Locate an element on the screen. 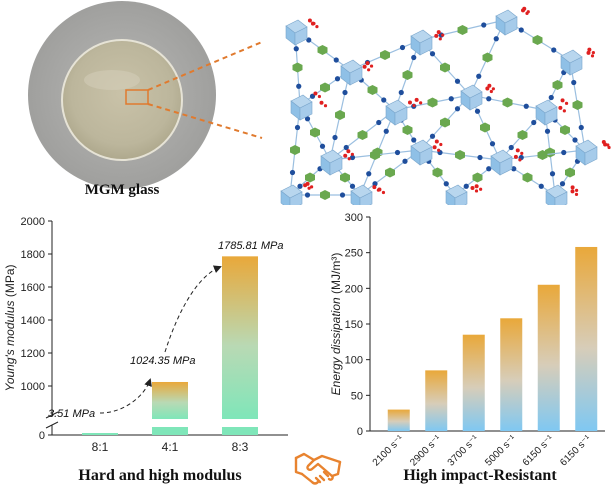 Image resolution: width=611 pixels, height=501 pixels. bar-base-4:1 is located at coordinates (170, 431).